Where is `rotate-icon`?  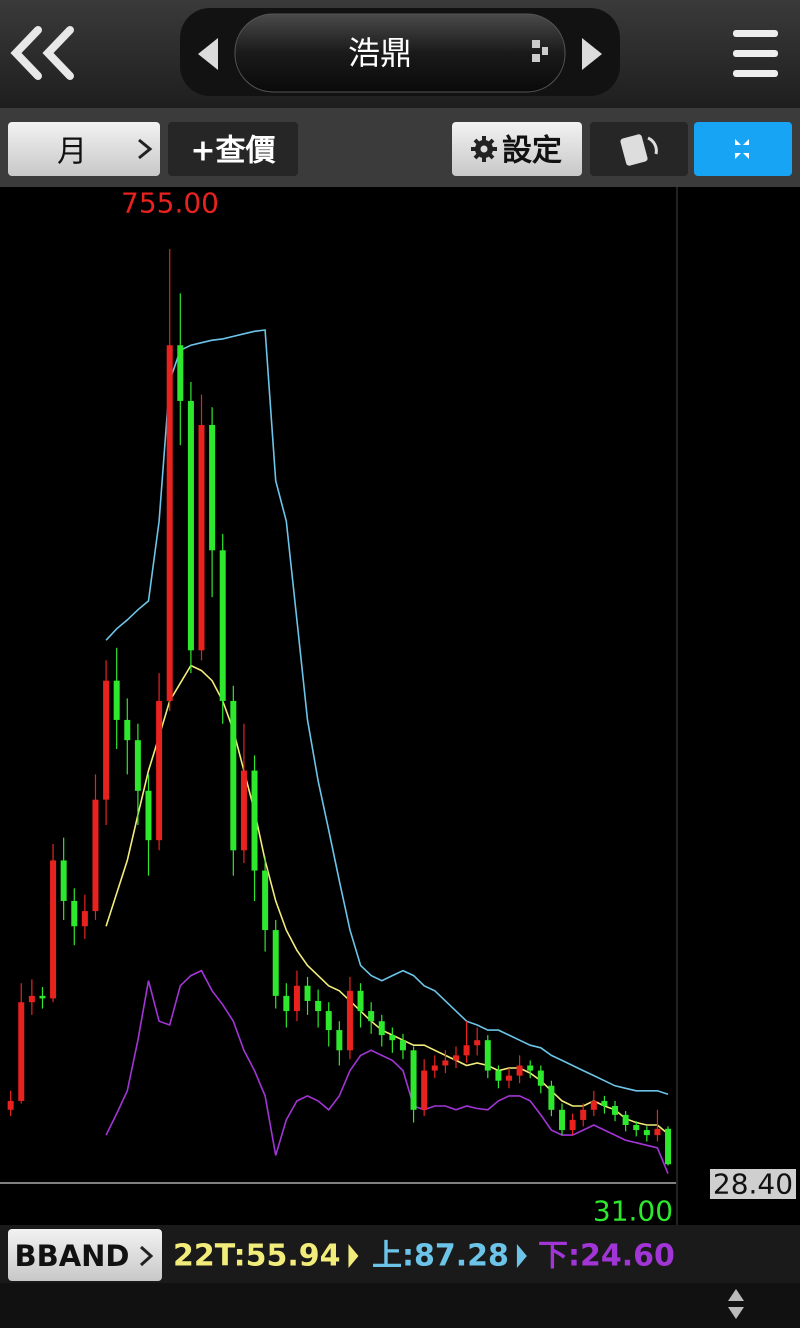 rotate-icon is located at coordinates (639, 150).